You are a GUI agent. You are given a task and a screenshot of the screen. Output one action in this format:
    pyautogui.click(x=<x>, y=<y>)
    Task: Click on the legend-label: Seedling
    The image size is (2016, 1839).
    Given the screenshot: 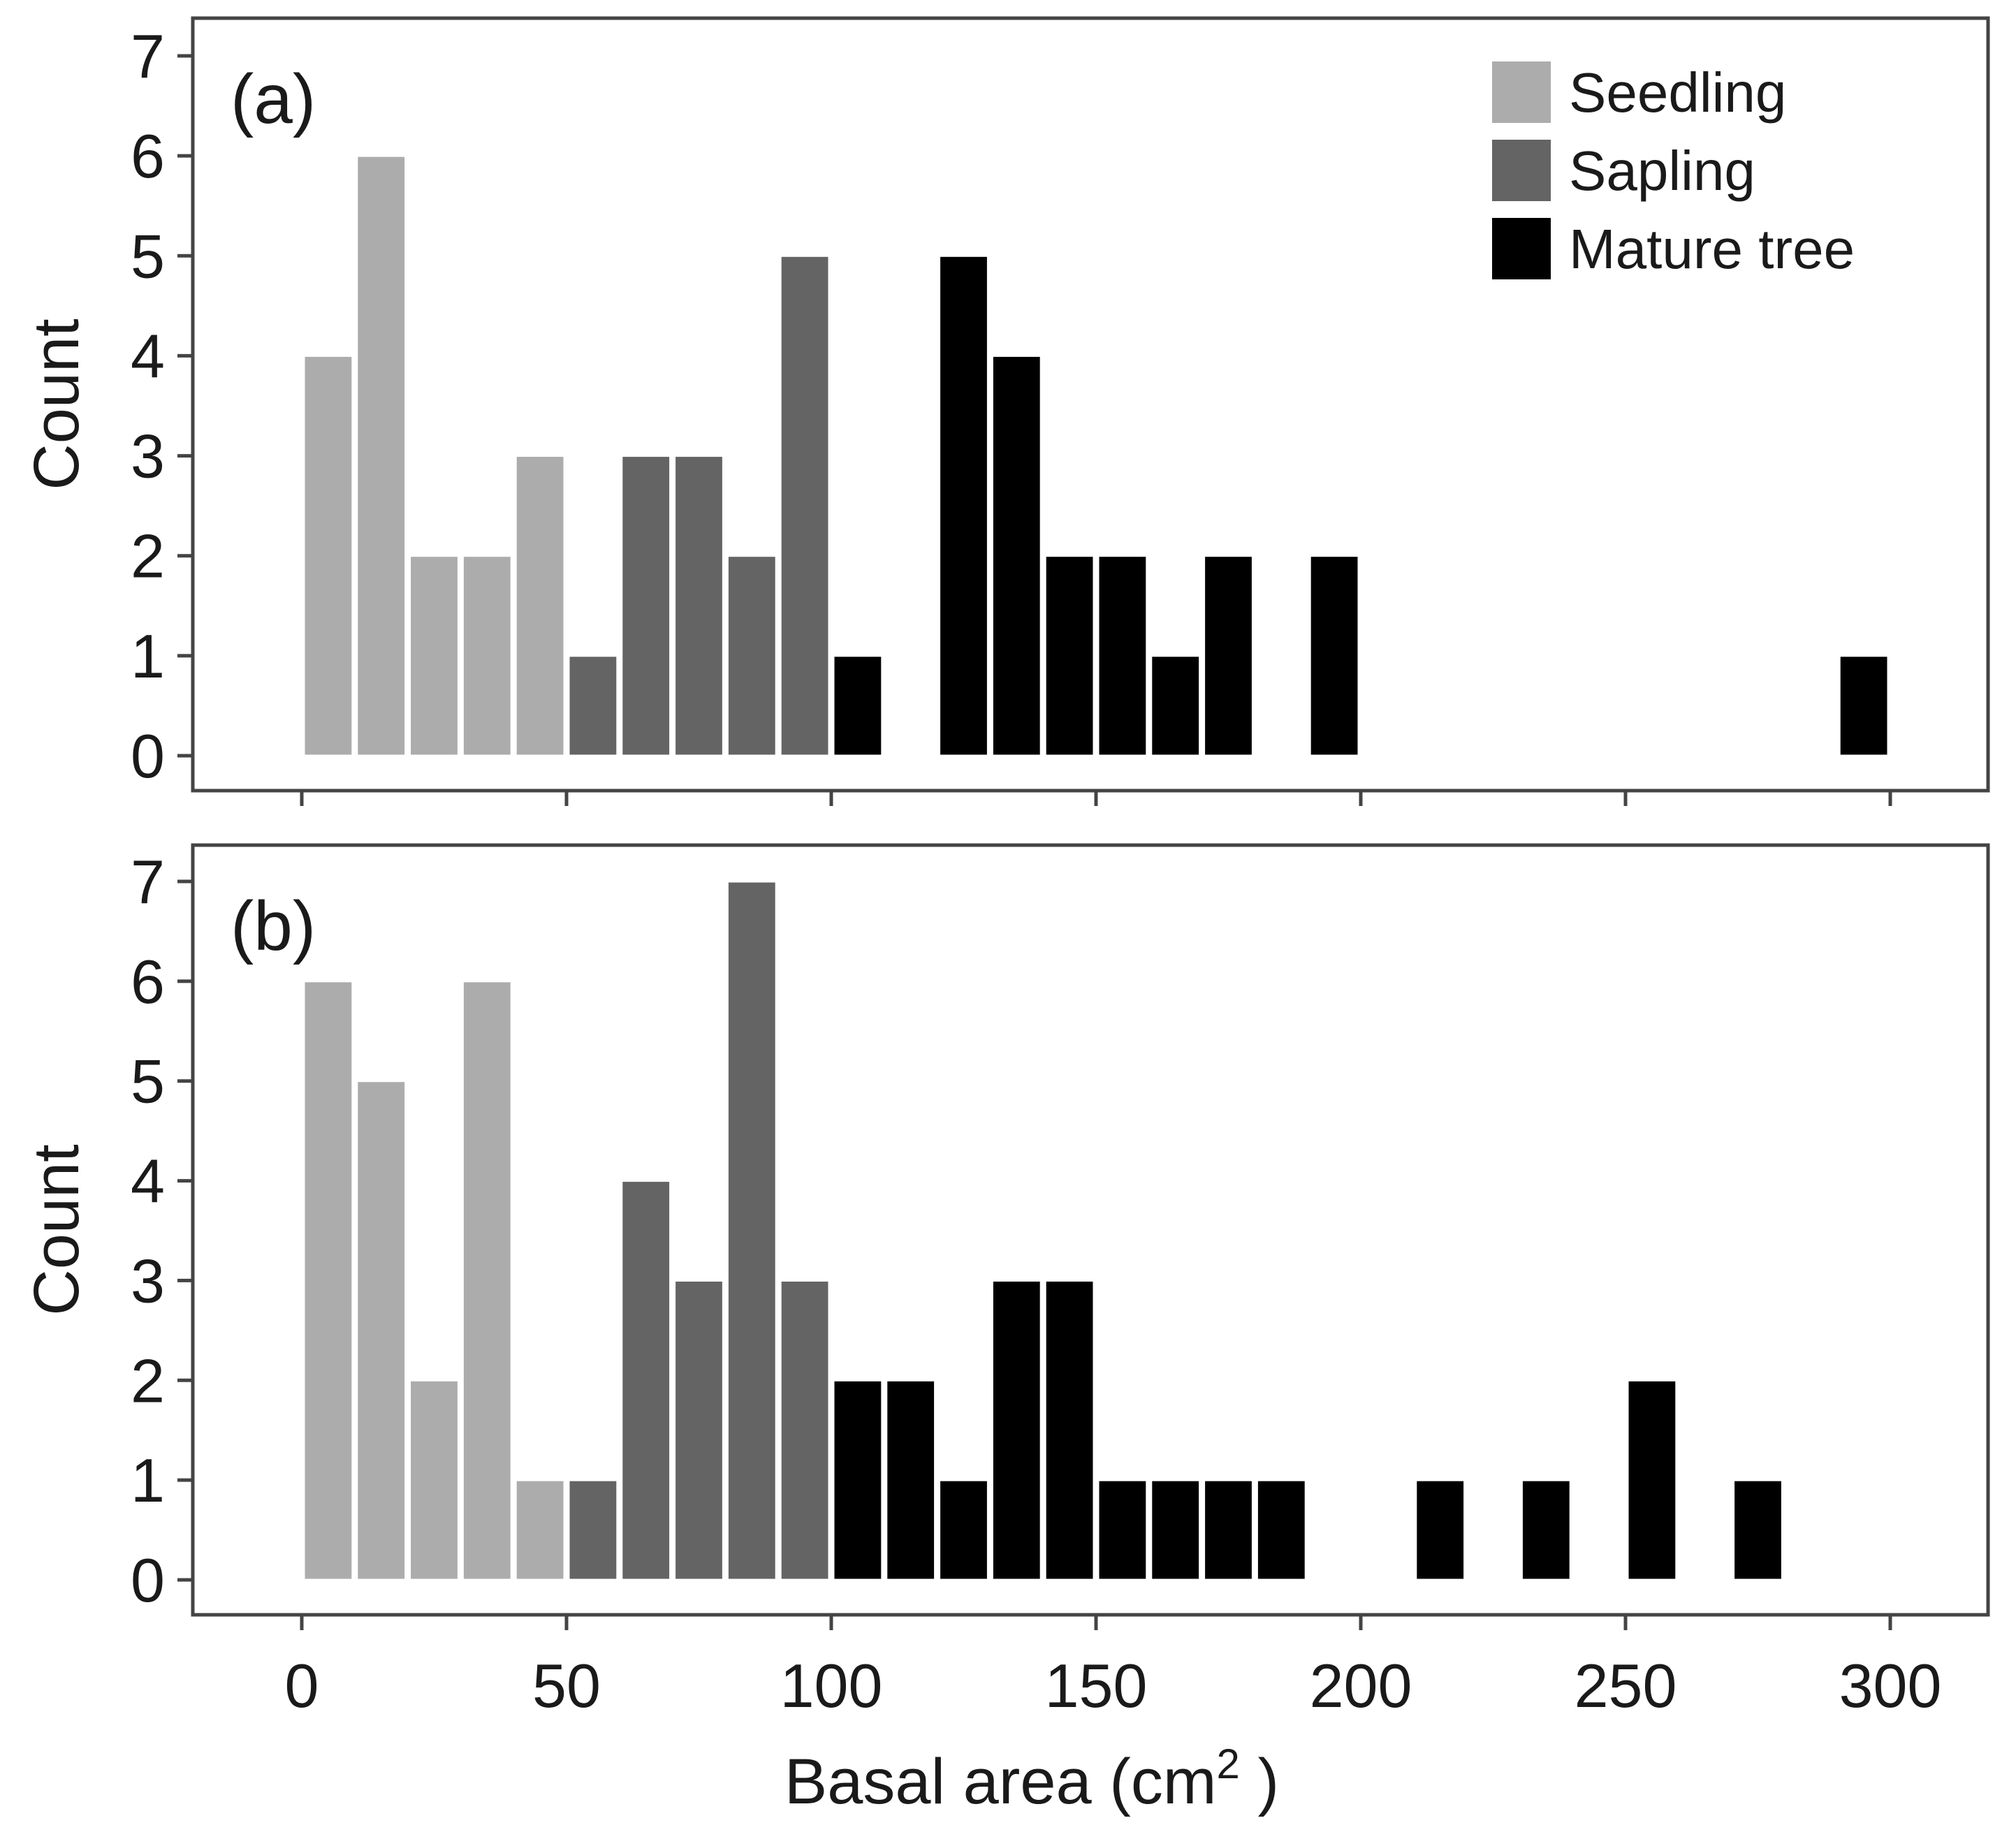 What is the action you would take?
    pyautogui.click(x=1678, y=93)
    